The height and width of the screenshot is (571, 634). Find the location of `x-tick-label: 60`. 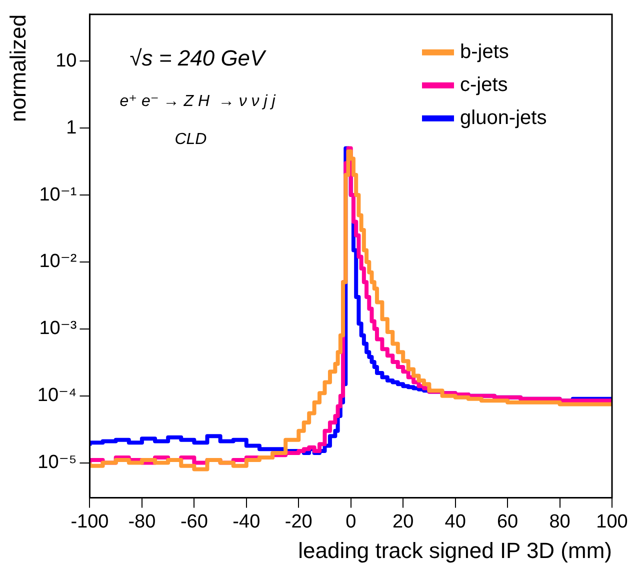

x-tick-label: 60 is located at coordinates (507, 521).